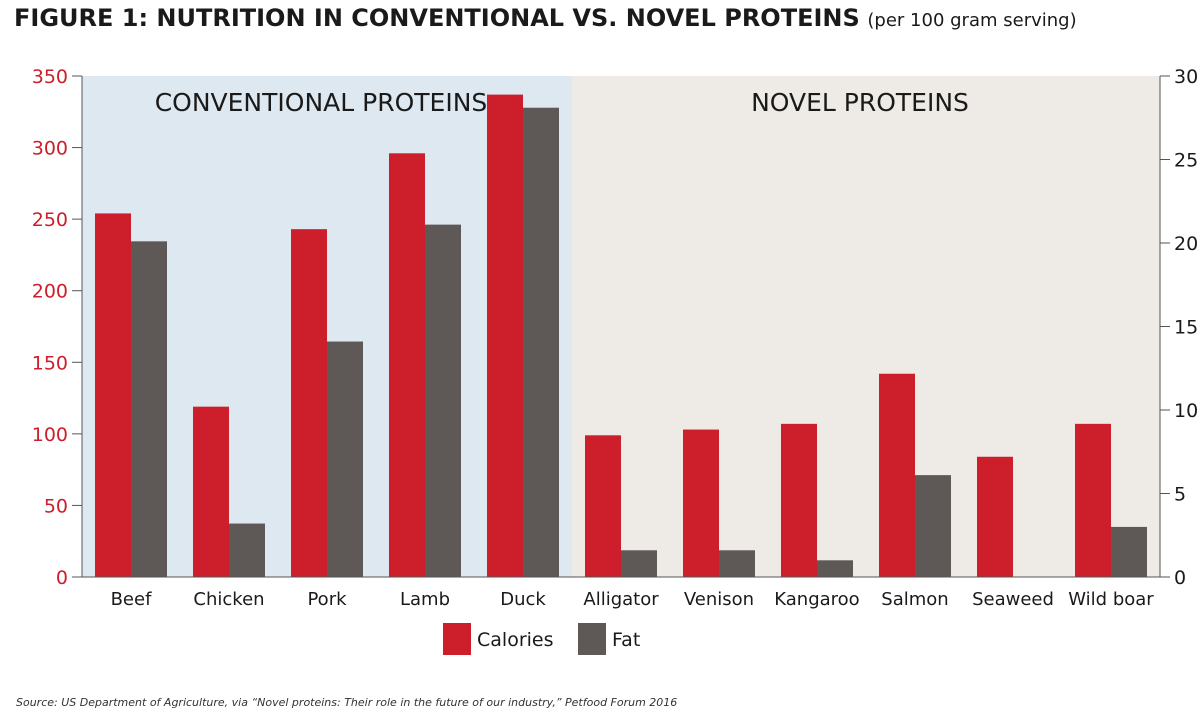 Image resolution: width=1200 pixels, height=718 pixels. Describe the element at coordinates (592, 639) in the screenshot. I see `legend-swatch-fat` at that location.